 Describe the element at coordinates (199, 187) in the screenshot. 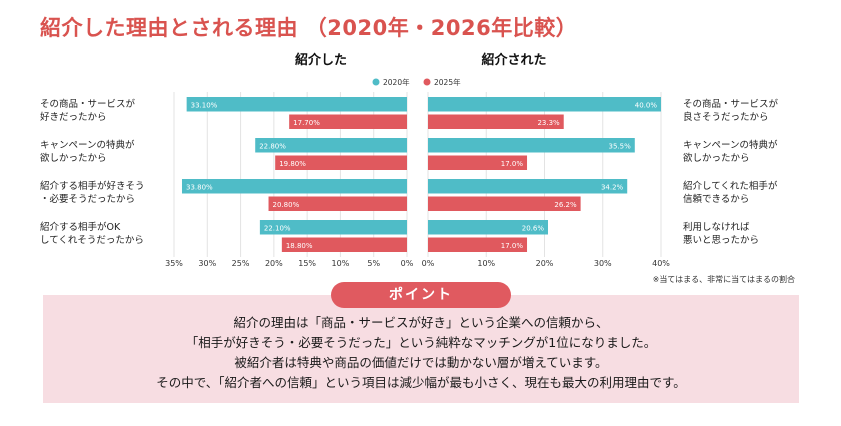

I see `left-data-label: 33.80%` at that location.